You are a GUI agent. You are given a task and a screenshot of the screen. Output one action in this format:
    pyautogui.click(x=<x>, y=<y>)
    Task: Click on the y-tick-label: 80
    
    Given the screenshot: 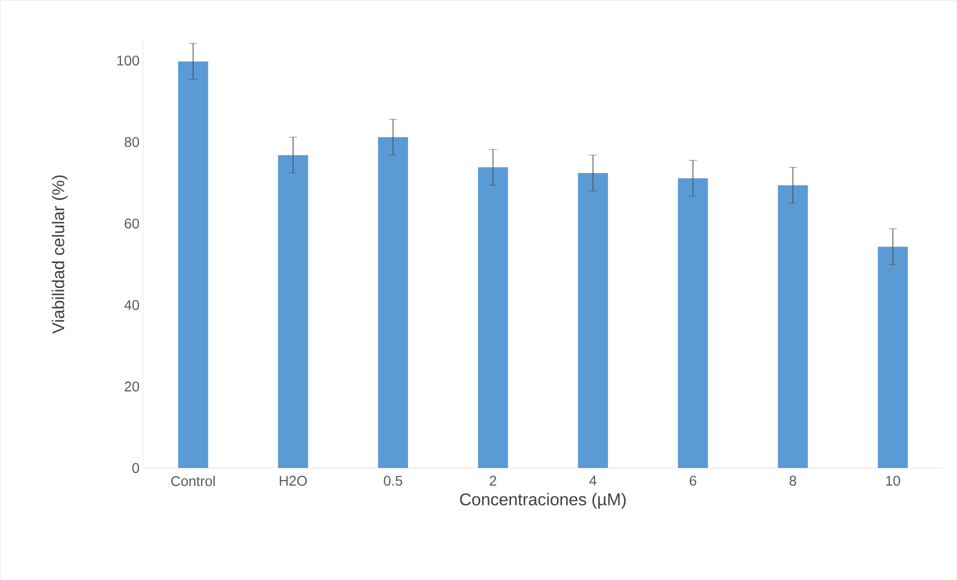 What is the action you would take?
    pyautogui.click(x=132, y=141)
    